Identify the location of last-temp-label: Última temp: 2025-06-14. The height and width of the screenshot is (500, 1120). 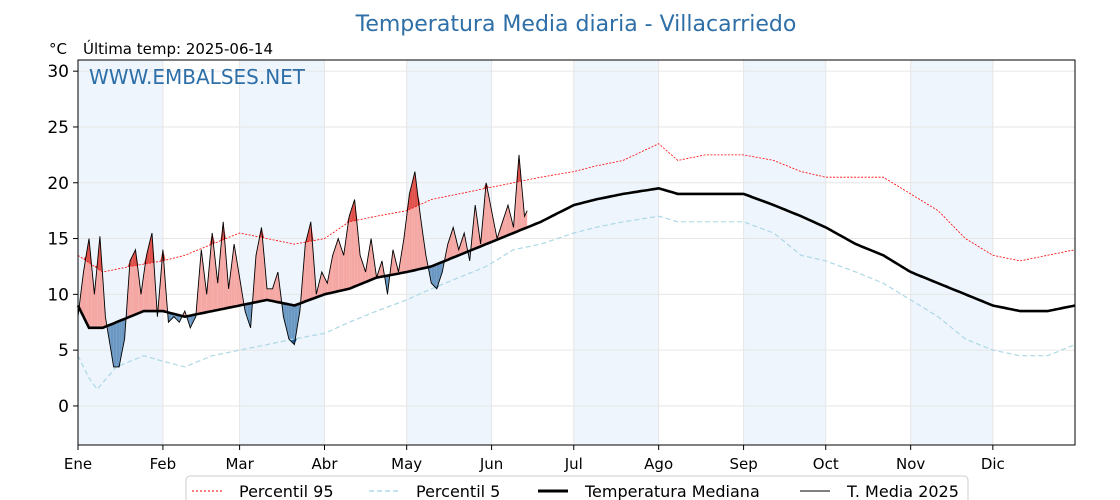
(178, 48).